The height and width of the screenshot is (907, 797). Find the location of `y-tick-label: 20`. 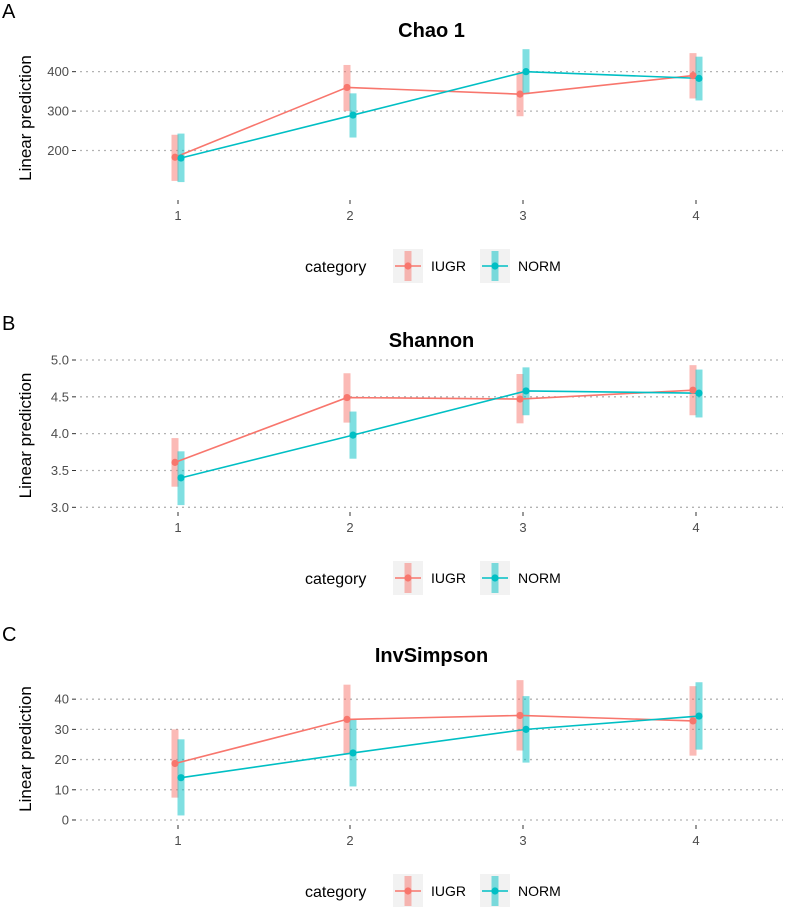

y-tick-label: 20 is located at coordinates (62, 759).